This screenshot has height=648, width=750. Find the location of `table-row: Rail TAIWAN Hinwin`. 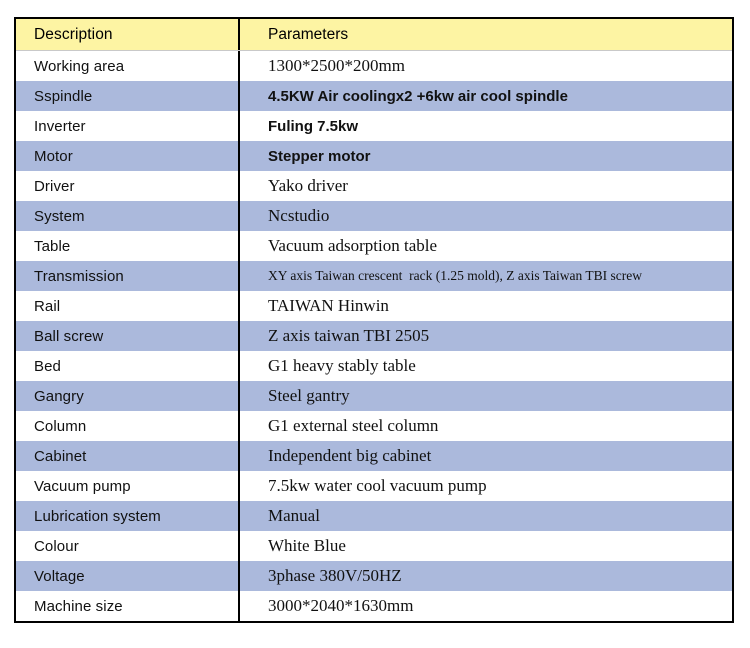

table-row: Rail TAIWAN Hinwin is located at coordinates (374, 306).